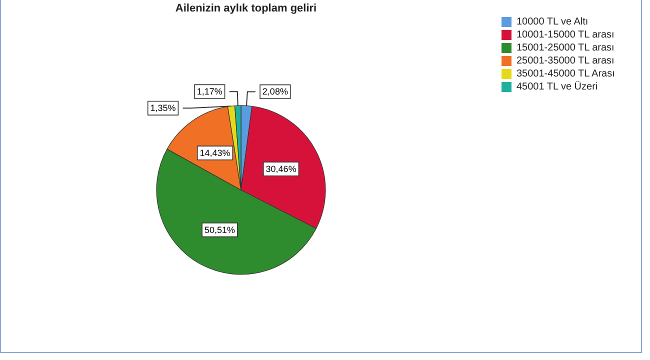 The image size is (650, 360). Describe the element at coordinates (246, 8) in the screenshot. I see `chart-title: Ailenizin aylık toplam geliri` at that location.